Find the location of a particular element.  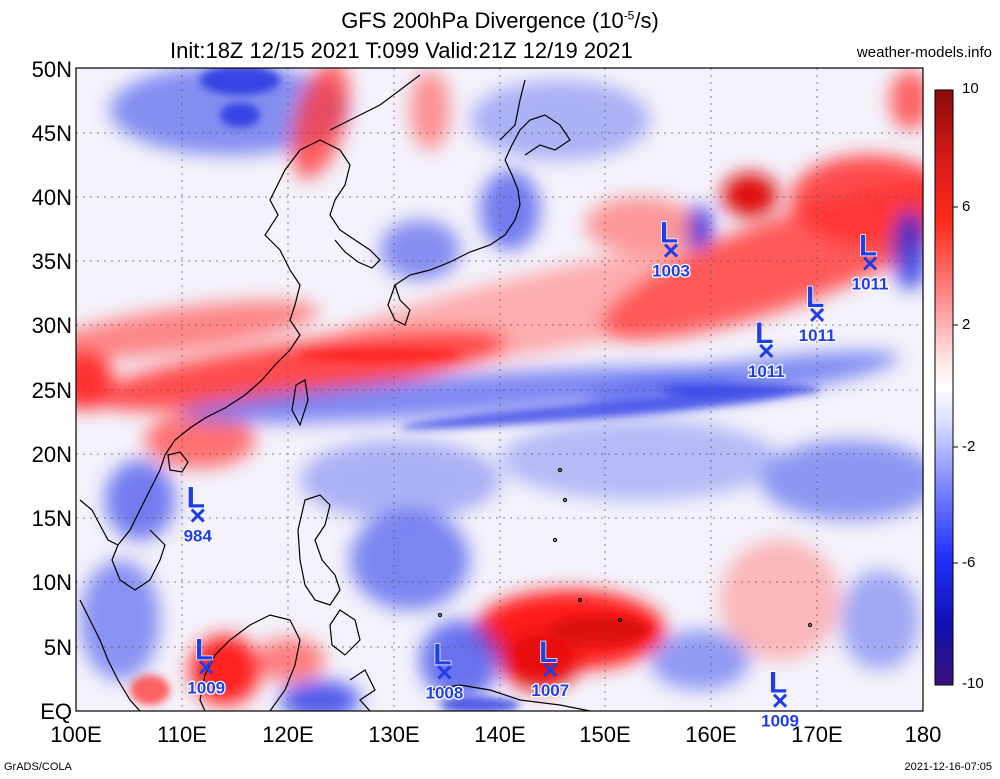

low-pressure-value: 1008 is located at coordinates (445, 692).